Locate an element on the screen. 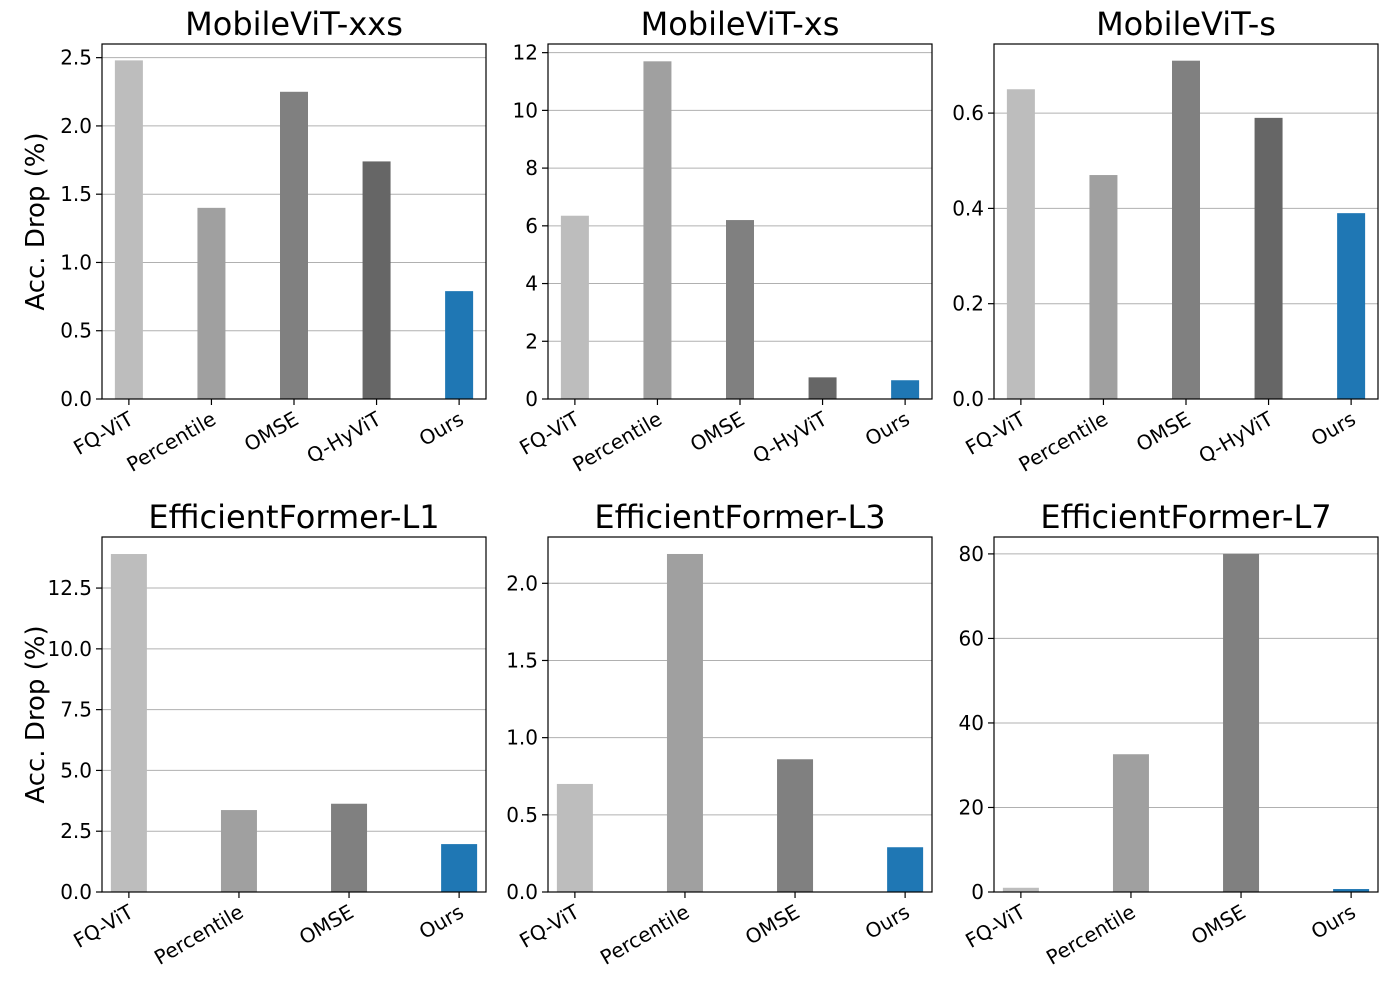 The height and width of the screenshot is (990, 1387). xtick-label-4-1: Percentile is located at coordinates (644, 935).